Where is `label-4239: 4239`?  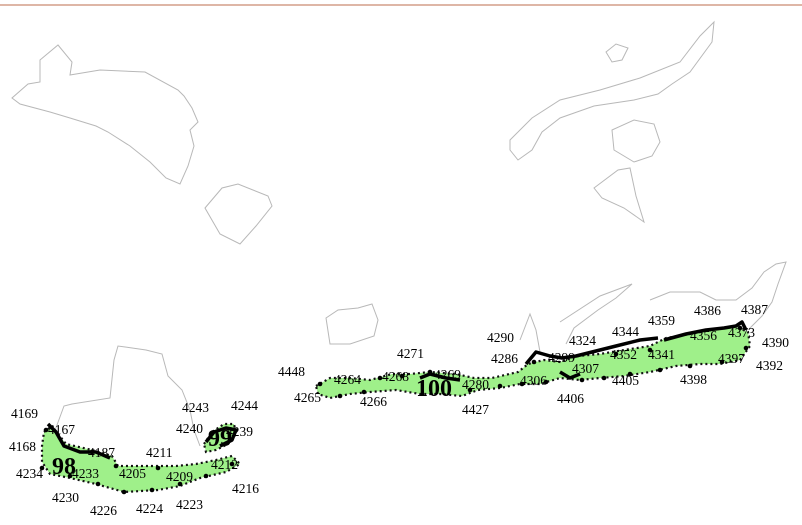 label-4239: 4239 is located at coordinates (239, 431).